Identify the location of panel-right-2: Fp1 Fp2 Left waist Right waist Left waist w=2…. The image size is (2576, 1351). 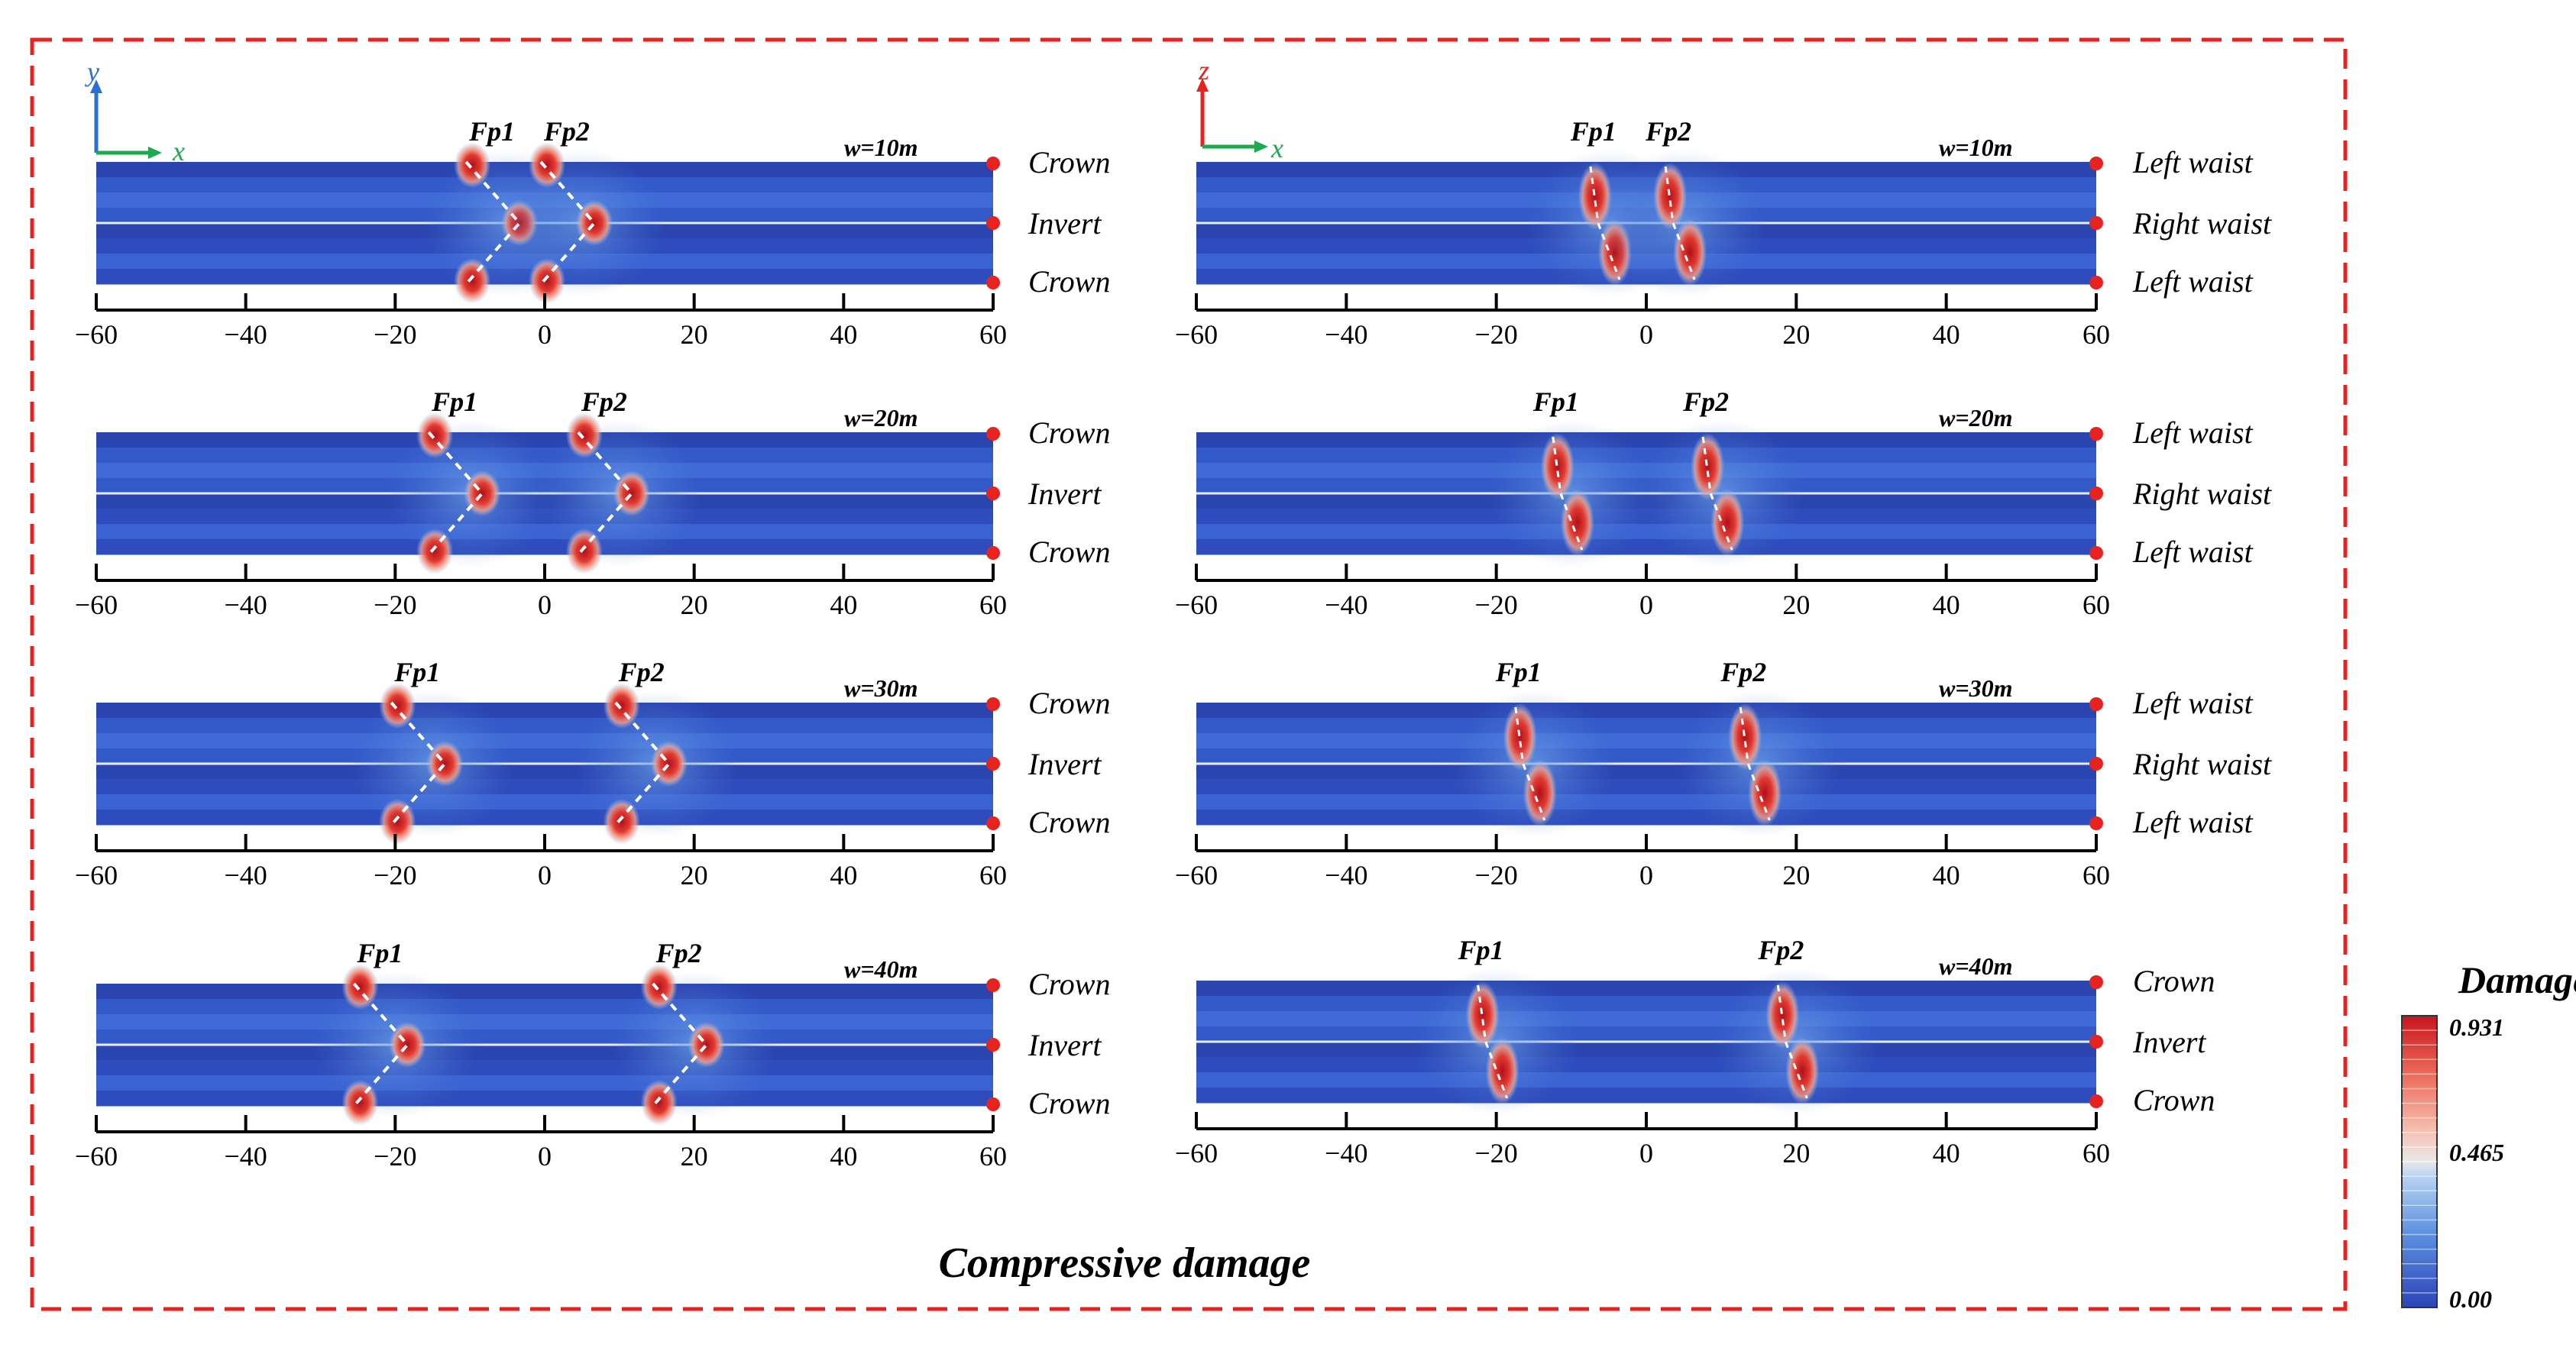
(1723, 503).